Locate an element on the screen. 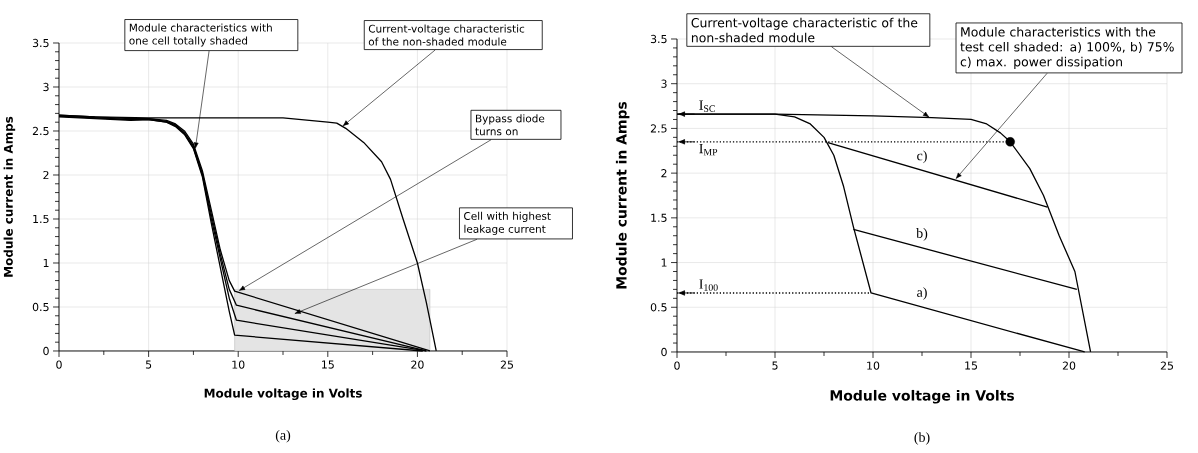 This screenshot has width=1198, height=453. annotation: I$_{SC}$ is located at coordinates (707, 106).